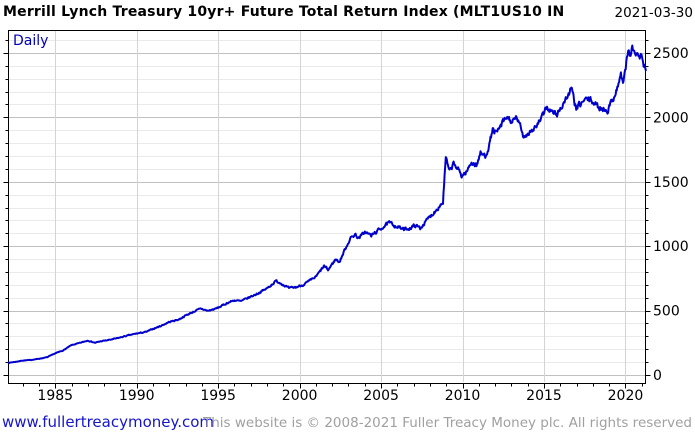  Describe the element at coordinates (657, 376) in the screenshot. I see `y-axis-tick-label: 0` at that location.